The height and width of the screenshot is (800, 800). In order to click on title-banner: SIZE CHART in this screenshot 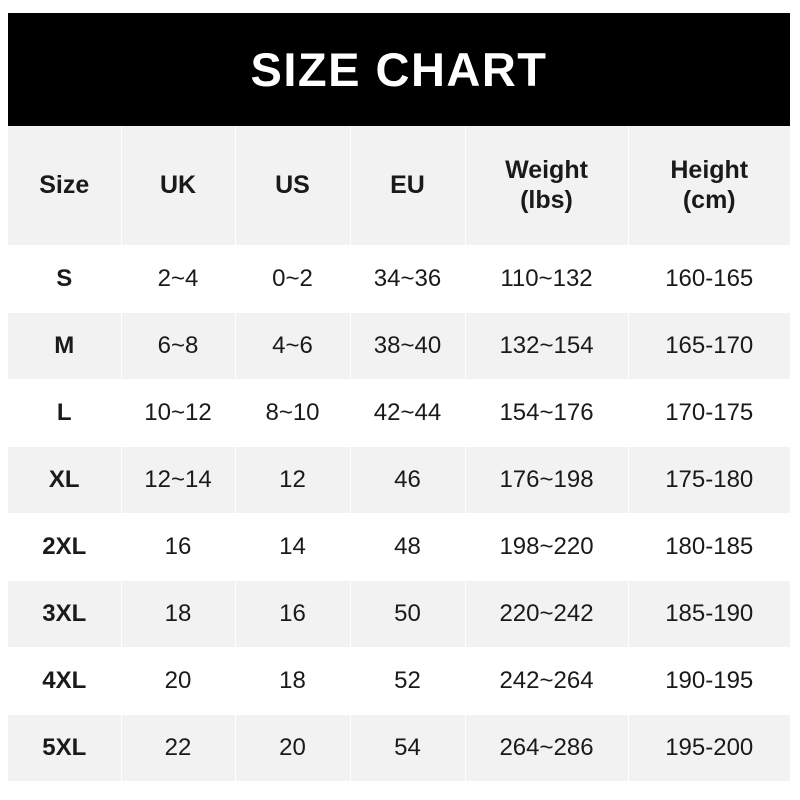, I will do `click(399, 69)`.